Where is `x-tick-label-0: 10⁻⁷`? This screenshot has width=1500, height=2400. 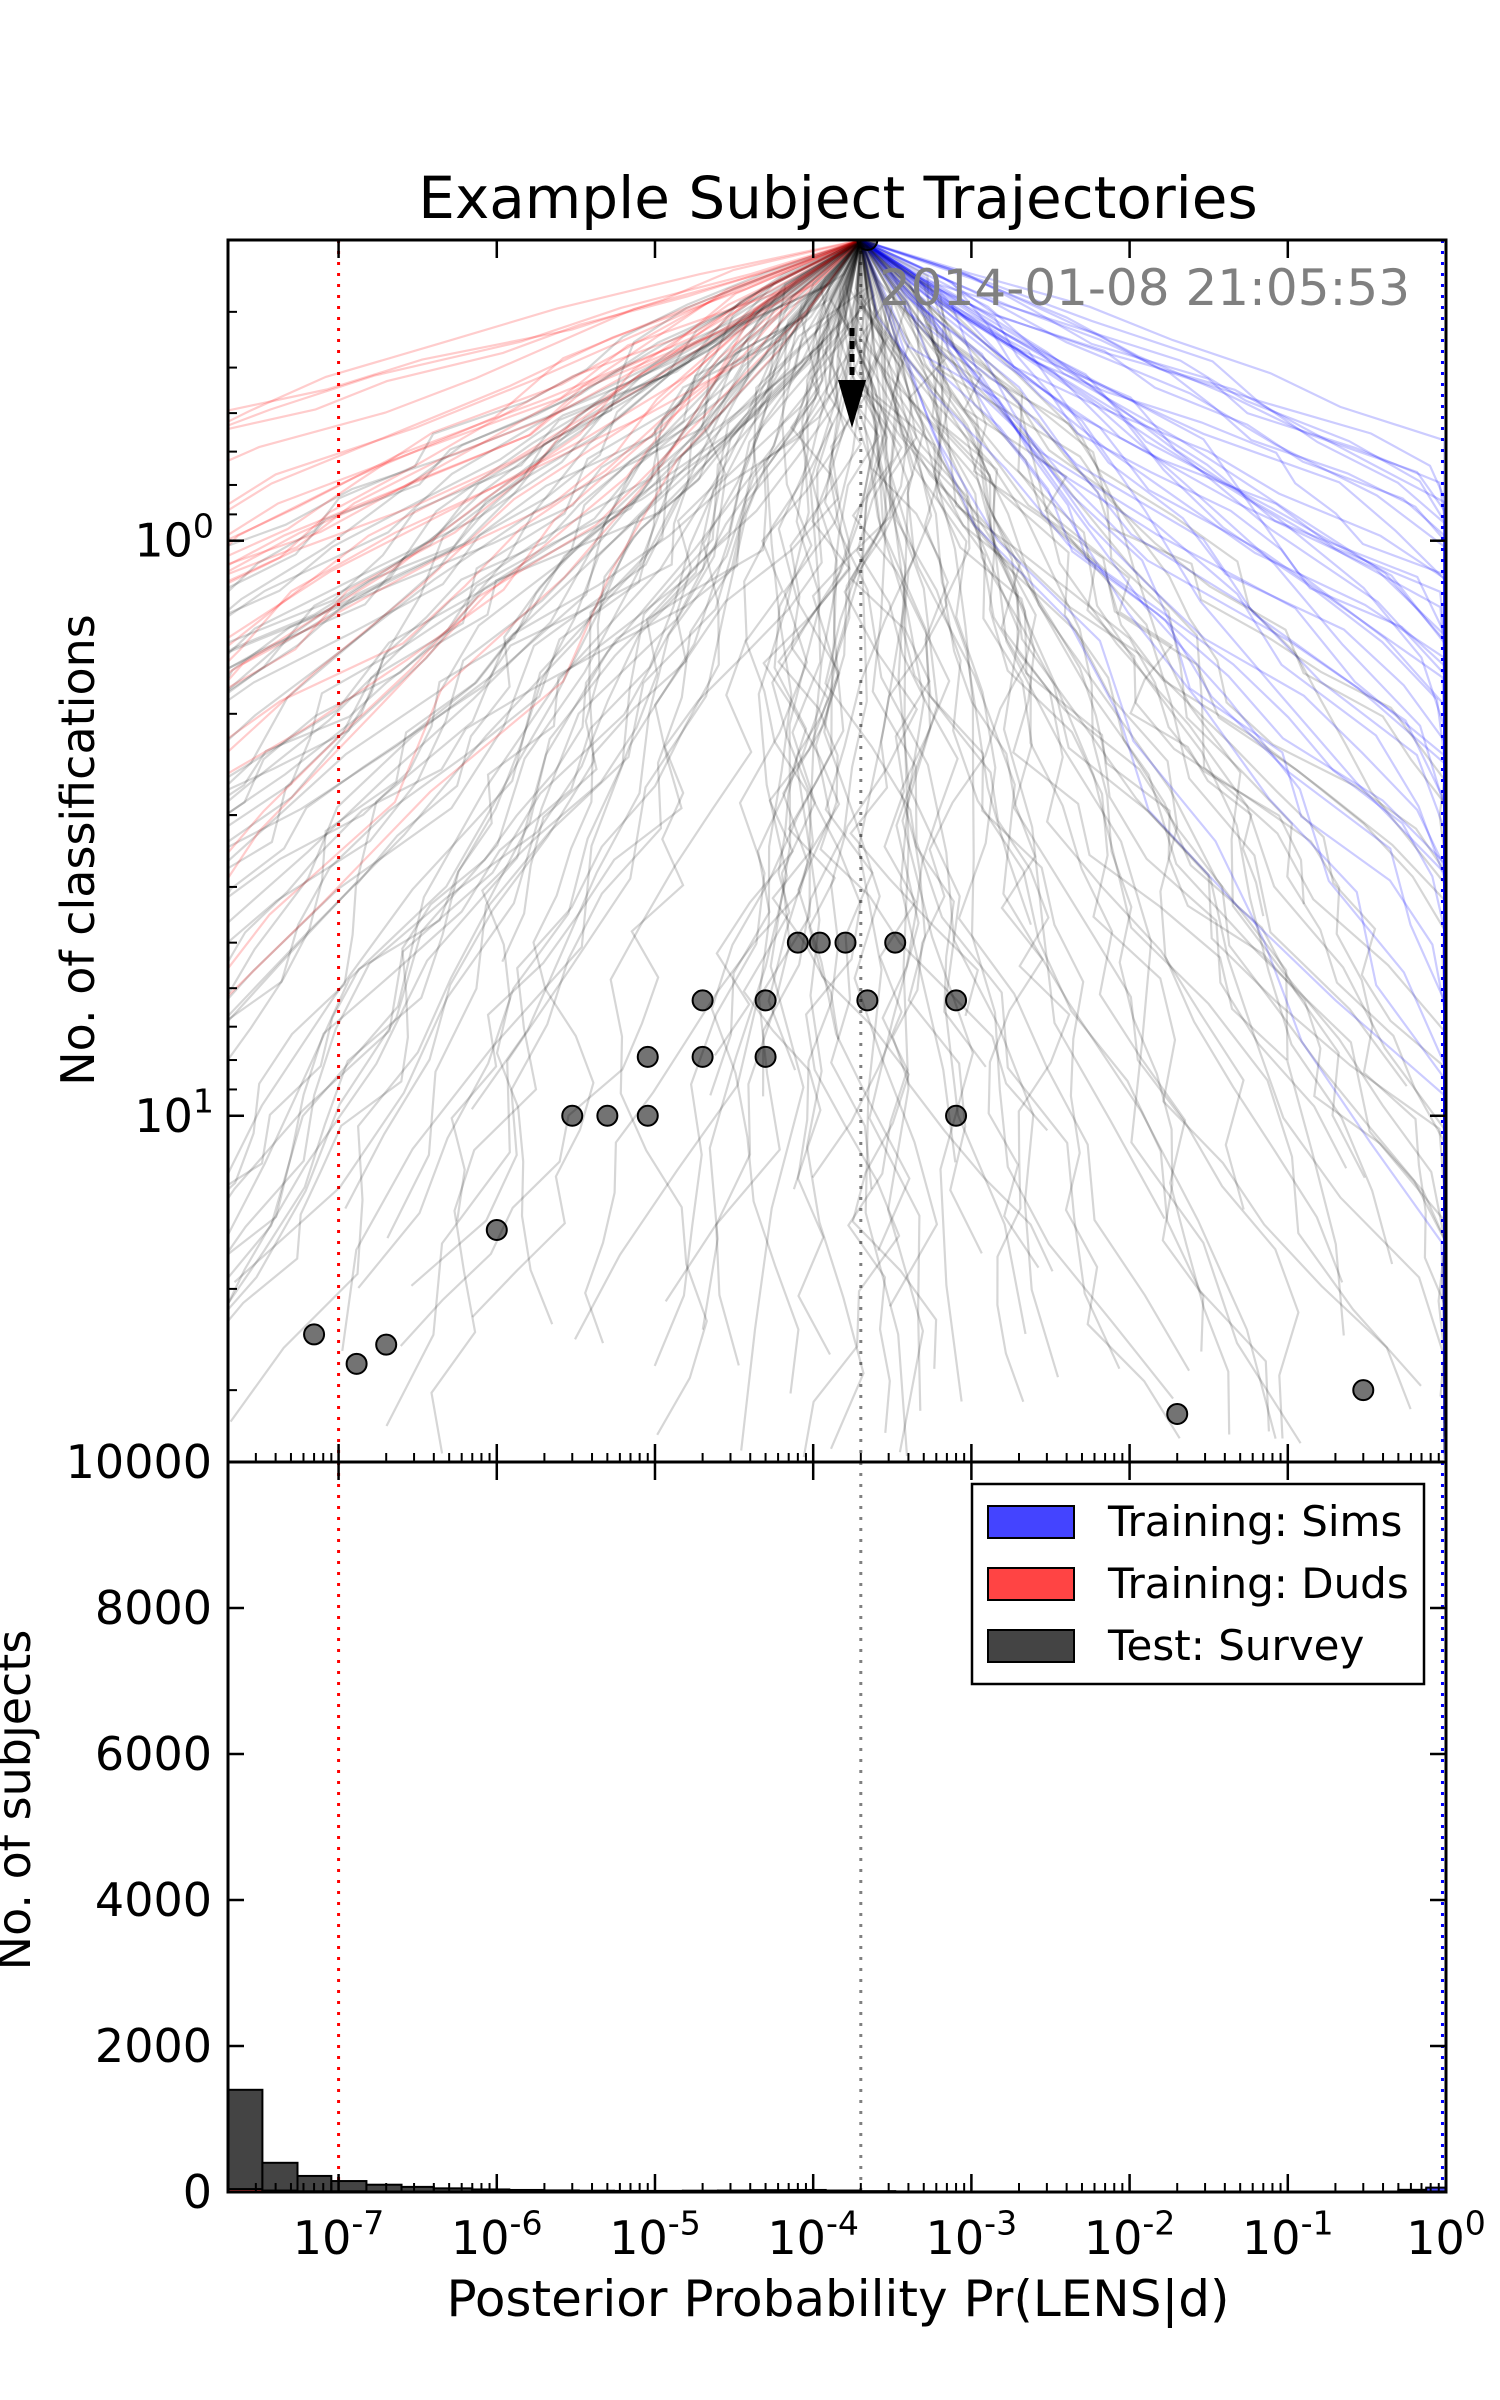 x-tick-label-0: 10⁻⁷ is located at coordinates (339, 2234).